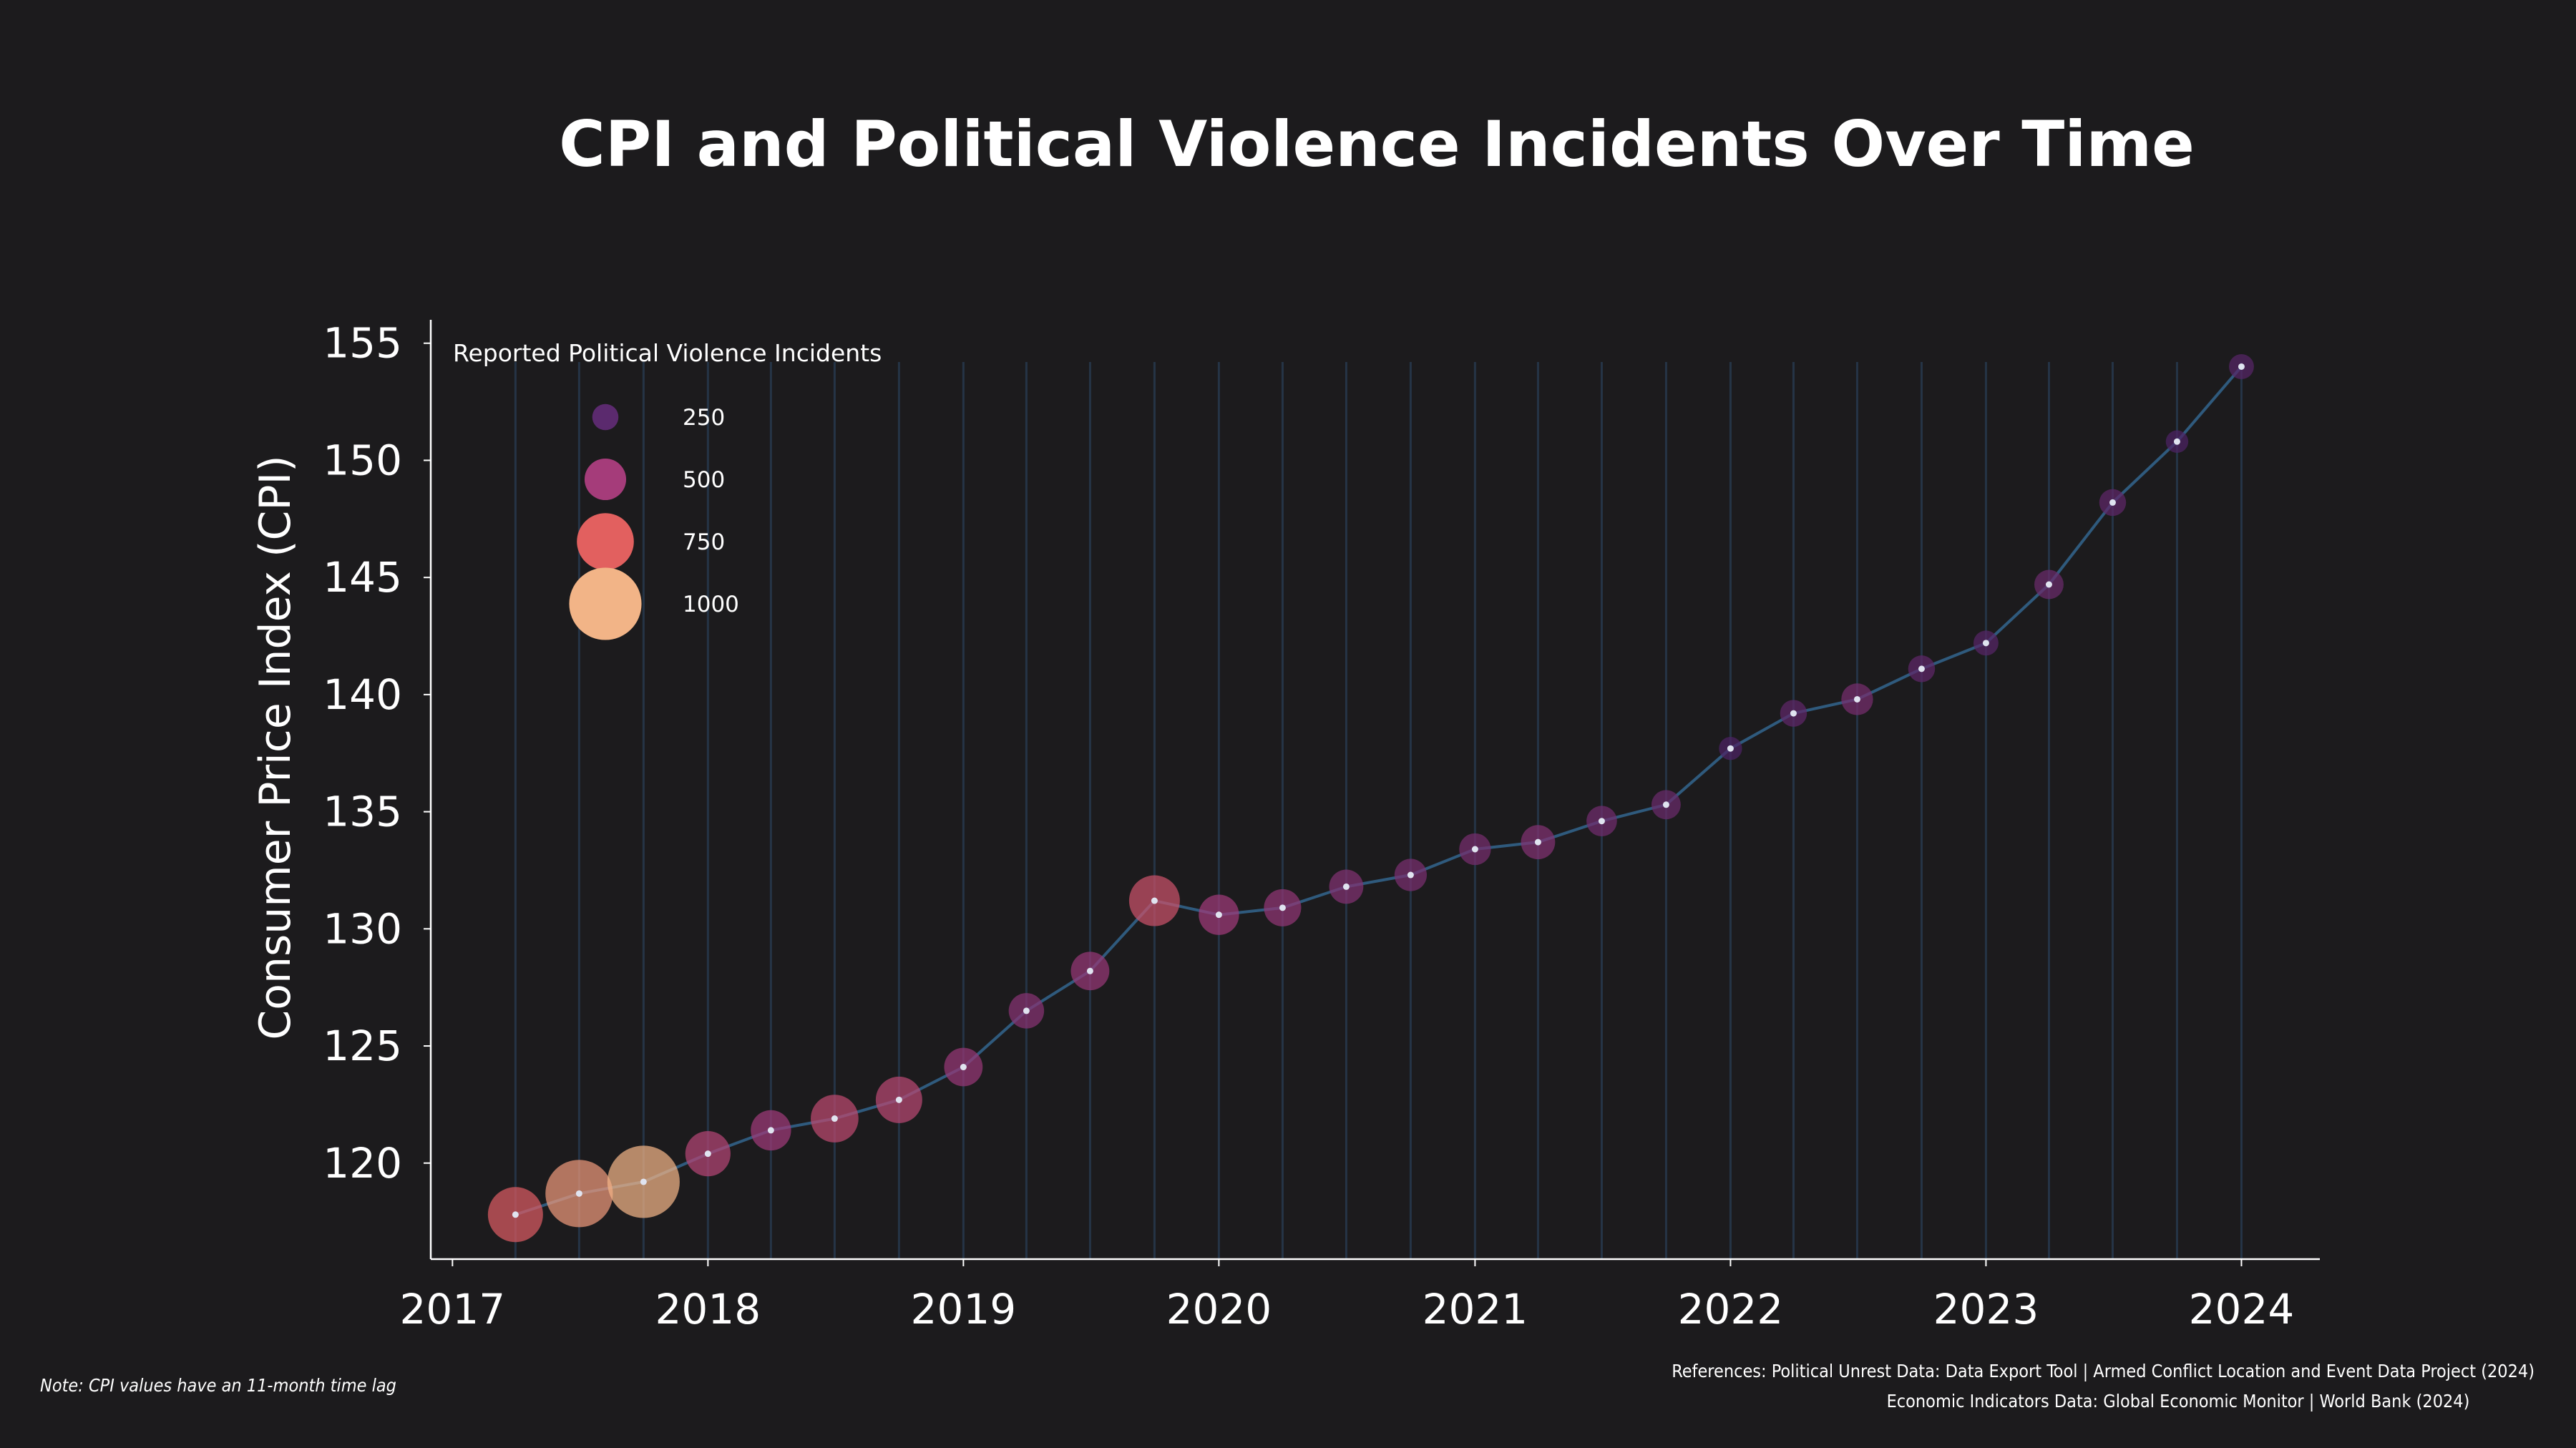 Image resolution: width=2576 pixels, height=1448 pixels. Describe the element at coordinates (1986, 1309) in the screenshot. I see `x-tick-label: 2023` at that location.